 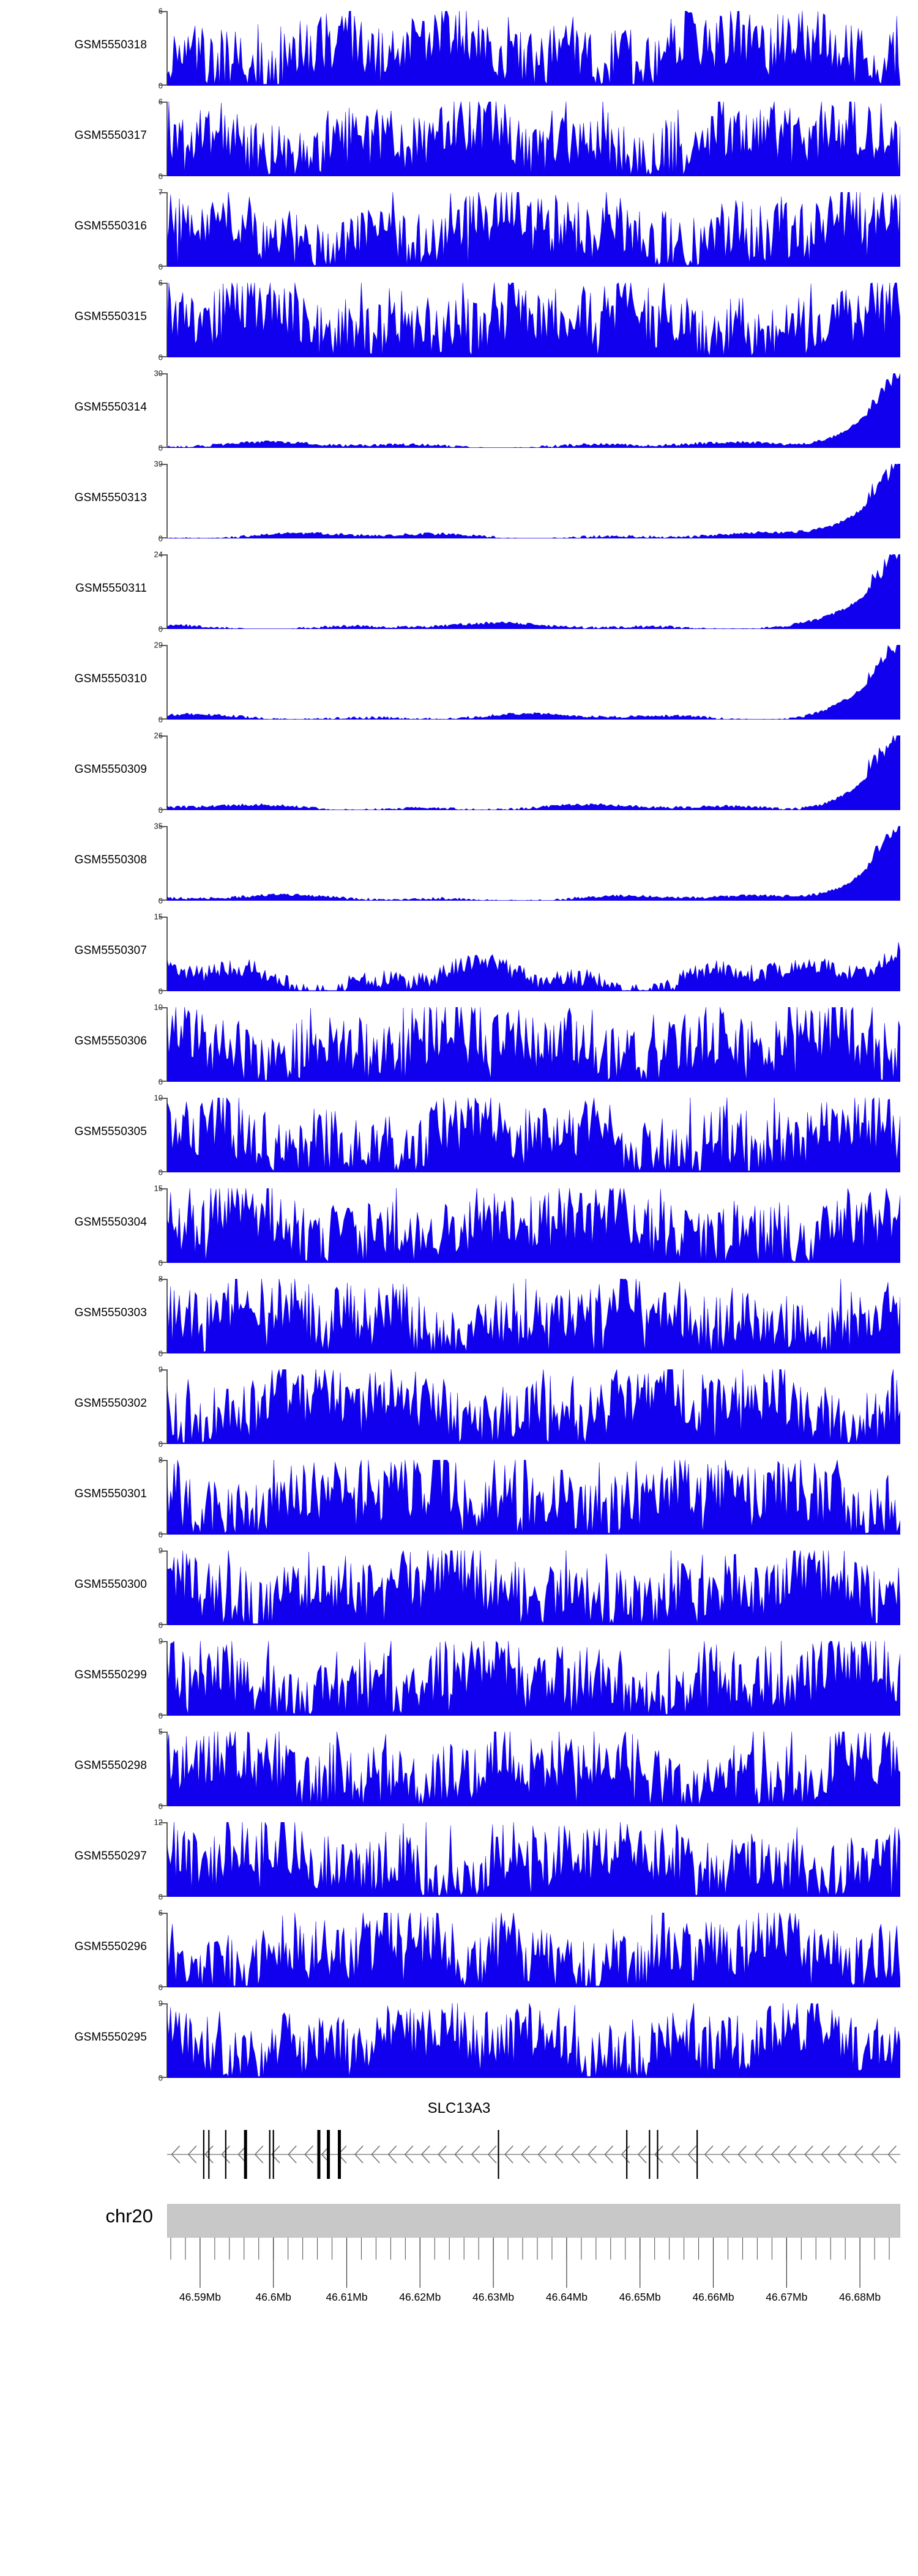 I want to click on coverage-track: GSM5550317 60, so click(x=459, y=136).